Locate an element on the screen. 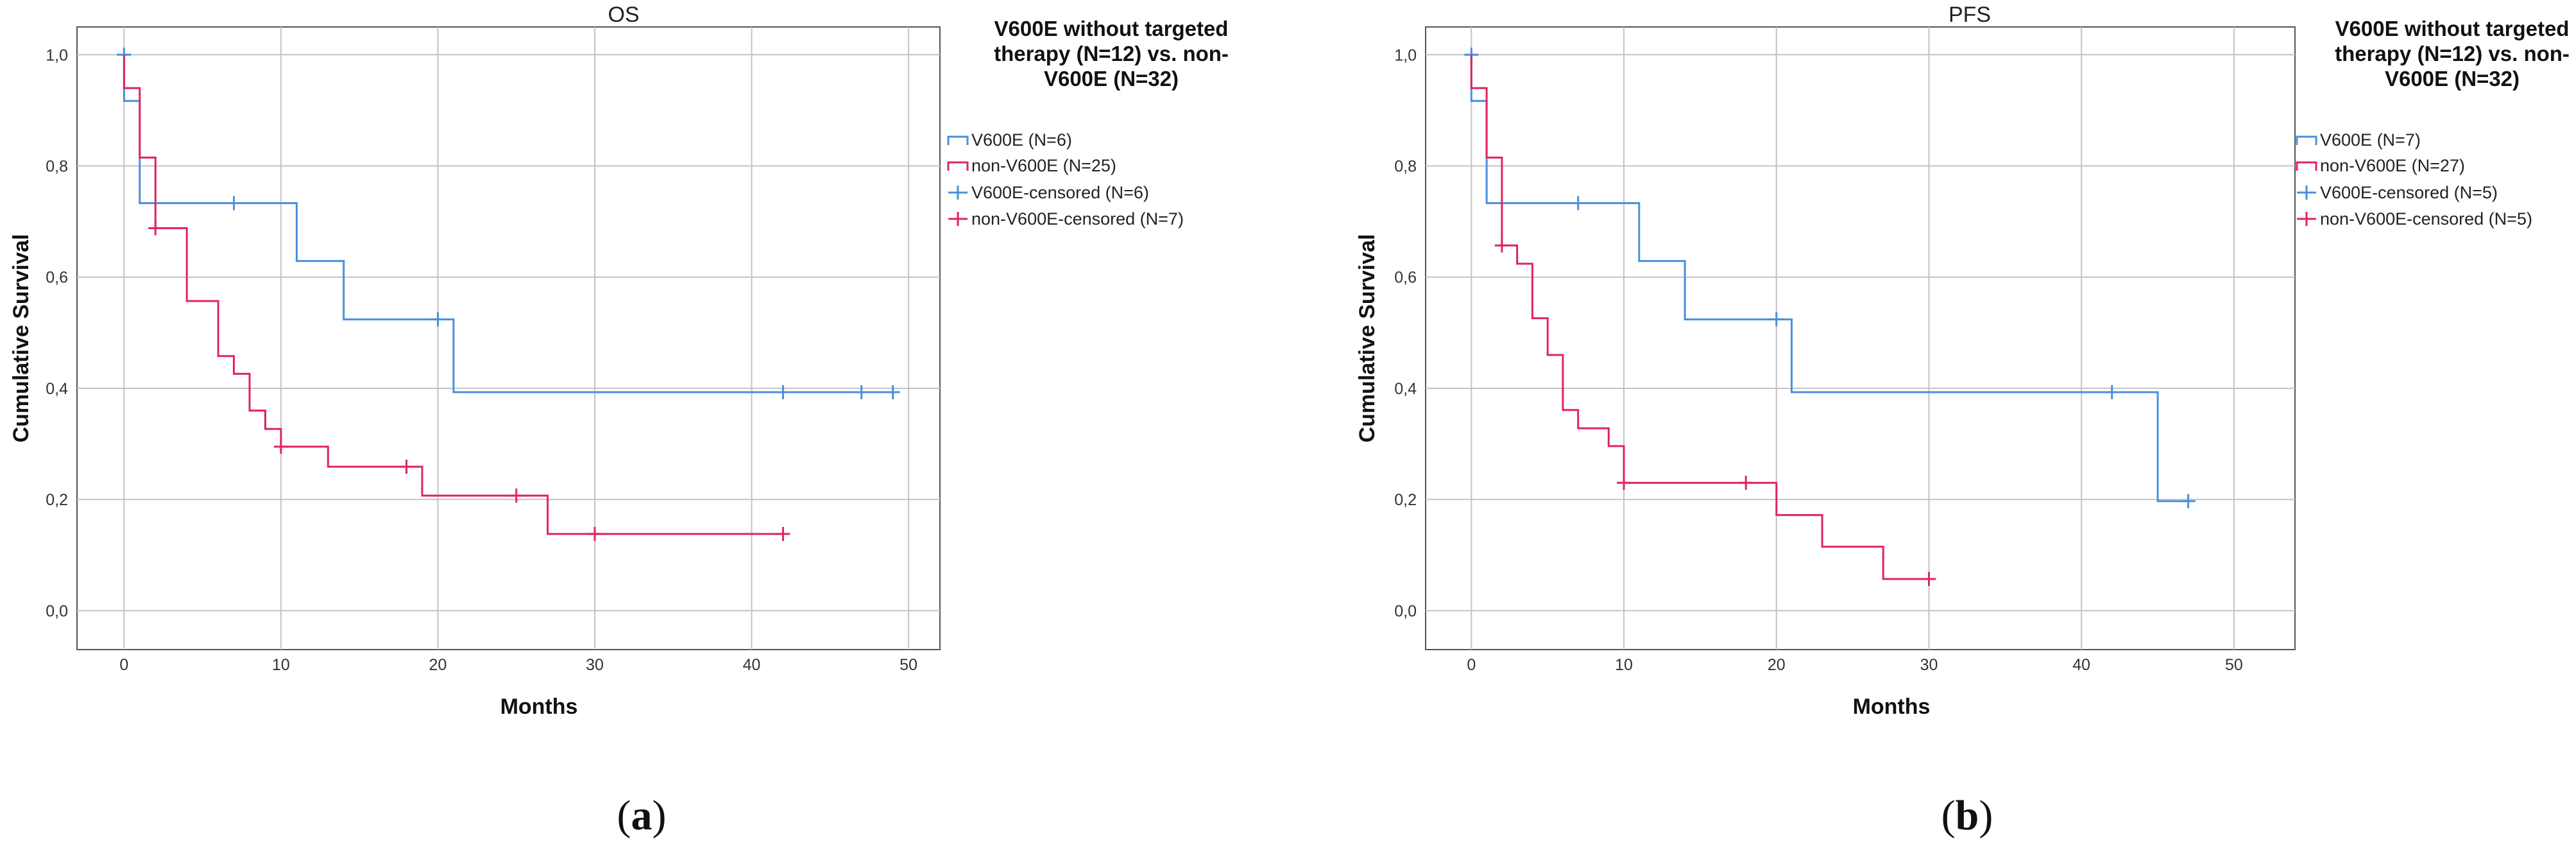  legend-entry-non-v600e-censored: non-V600E-censored (N=5) is located at coordinates (2426, 219).